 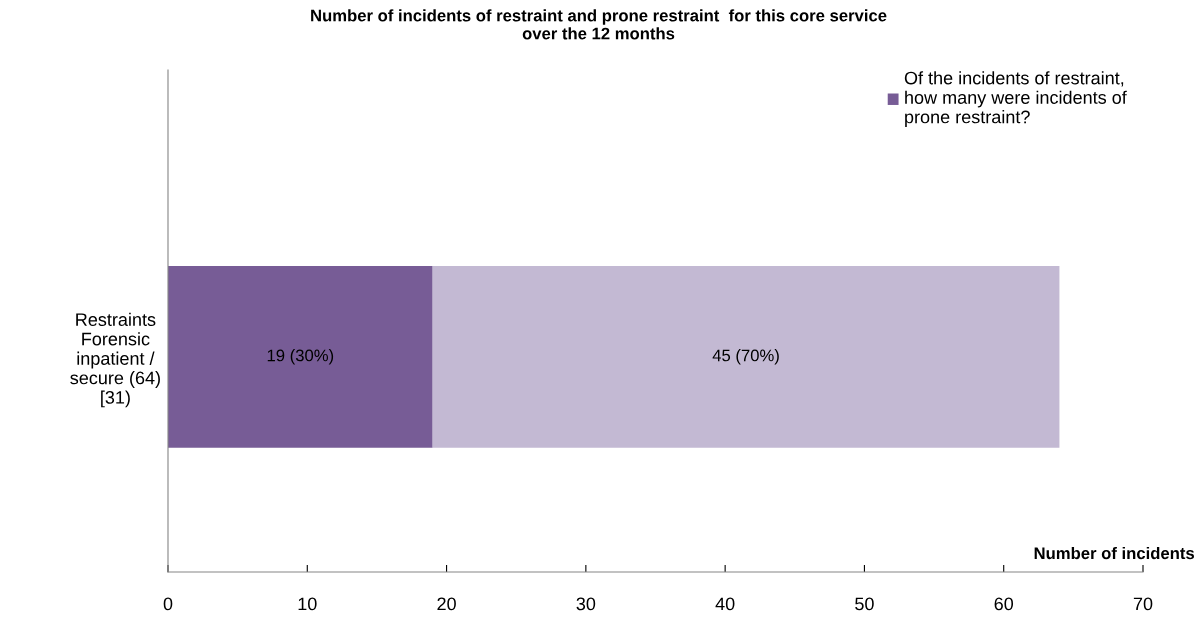 I want to click on x-tick-label: 30, so click(x=586, y=604).